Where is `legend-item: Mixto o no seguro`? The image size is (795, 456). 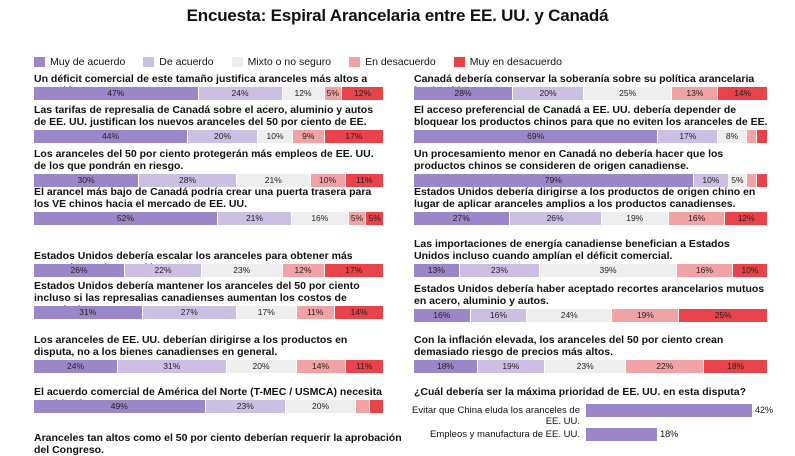 legend-item: Mixto o no seguro is located at coordinates (281, 62).